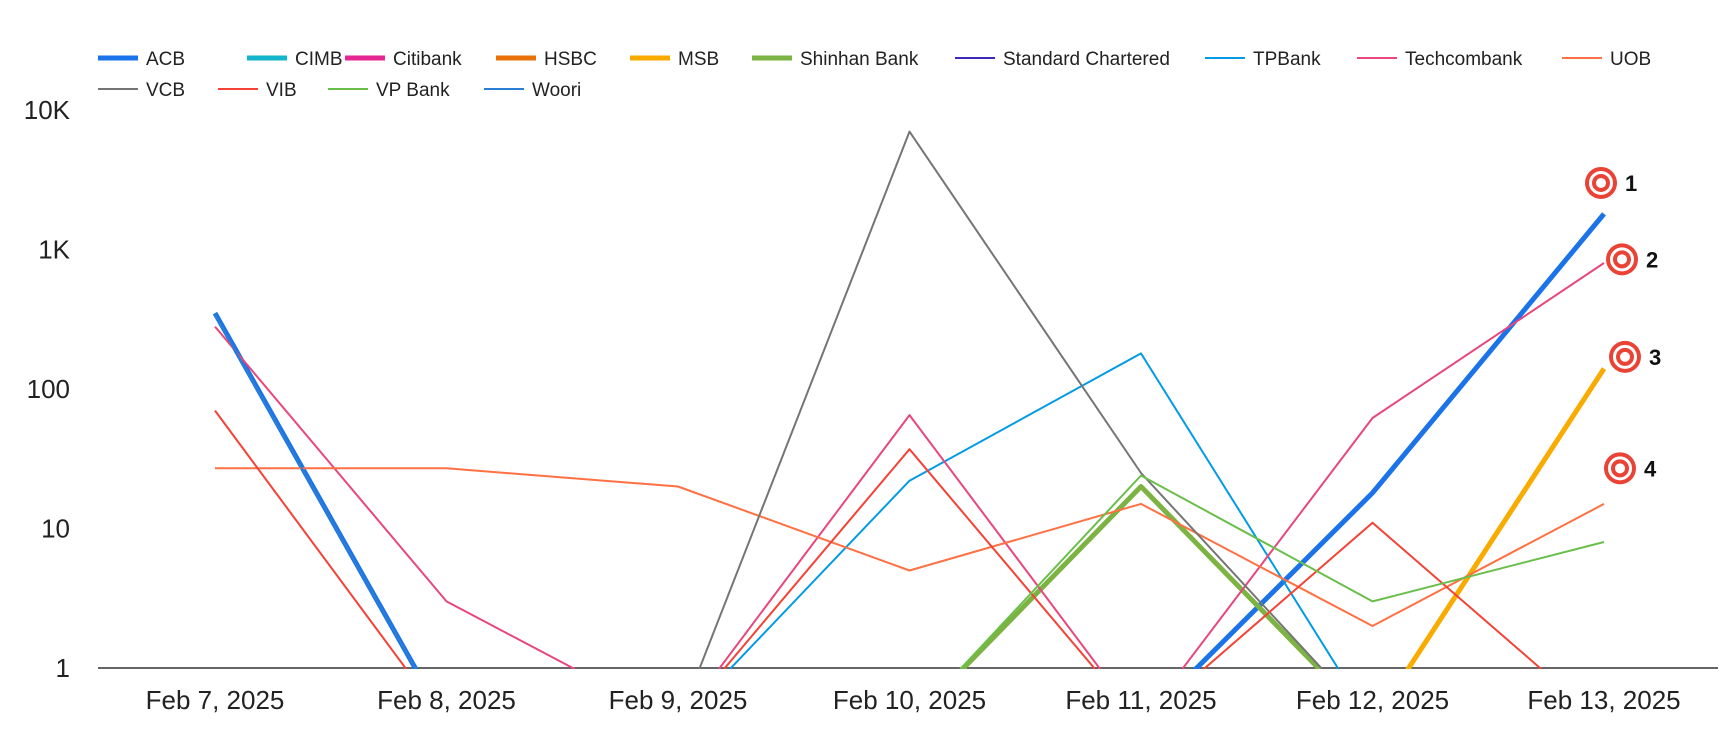 The width and height of the screenshot is (1736, 741). What do you see at coordinates (427, 59) in the screenshot?
I see `legend-label-citibank: Citibank` at bounding box center [427, 59].